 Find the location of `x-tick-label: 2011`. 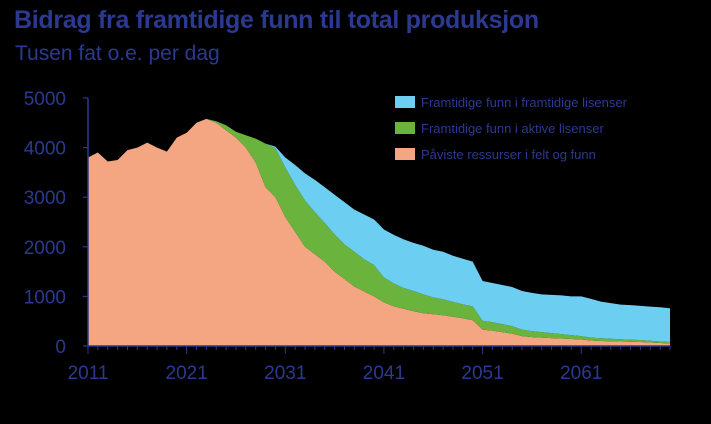

x-tick-label: 2011 is located at coordinates (88, 373).